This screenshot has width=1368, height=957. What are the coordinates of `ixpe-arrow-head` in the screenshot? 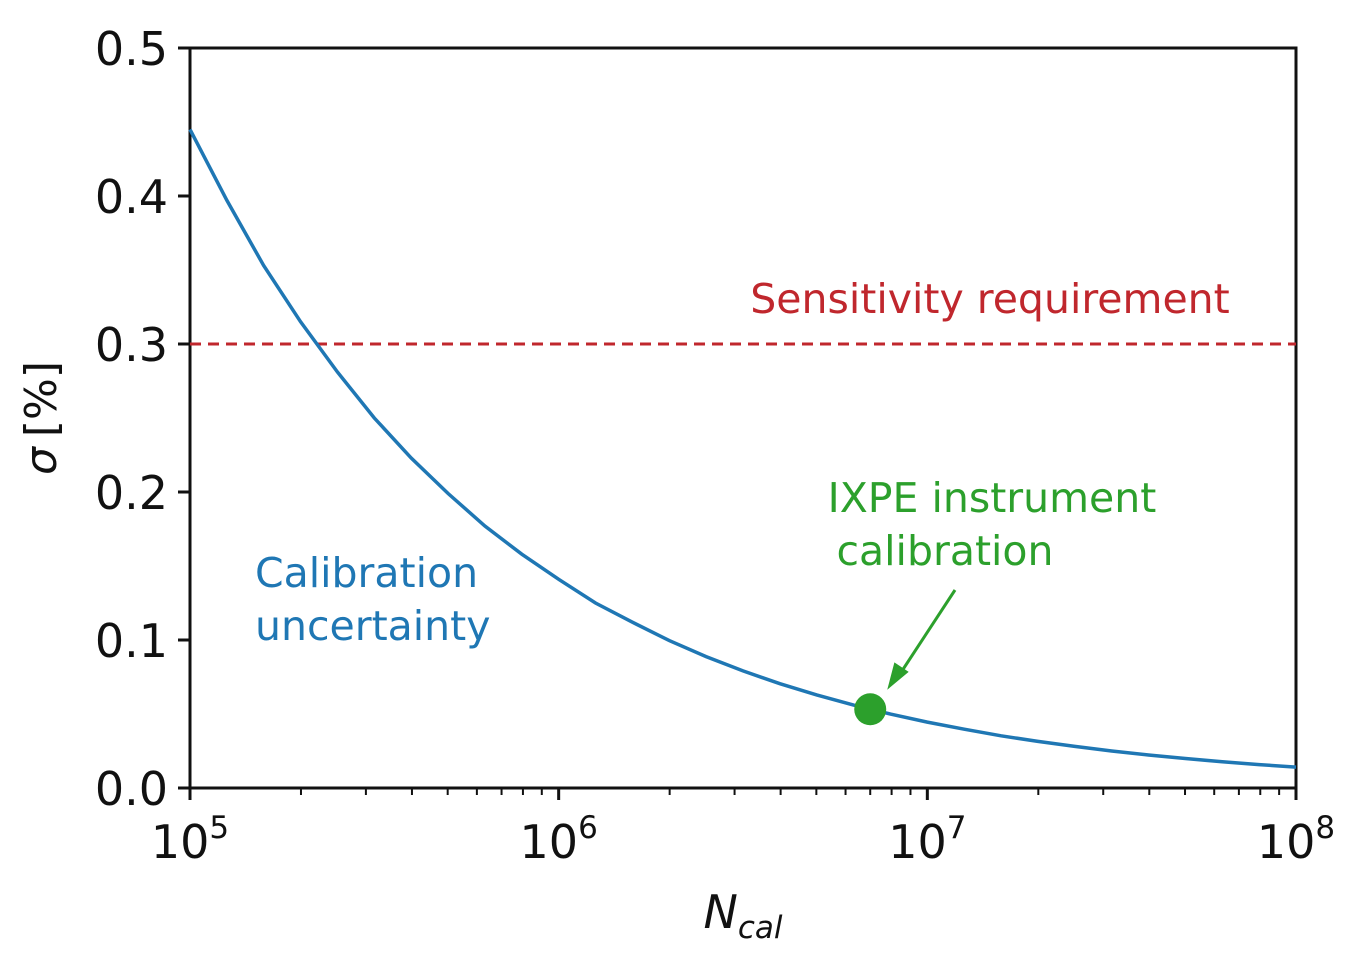 It's located at (898, 676).